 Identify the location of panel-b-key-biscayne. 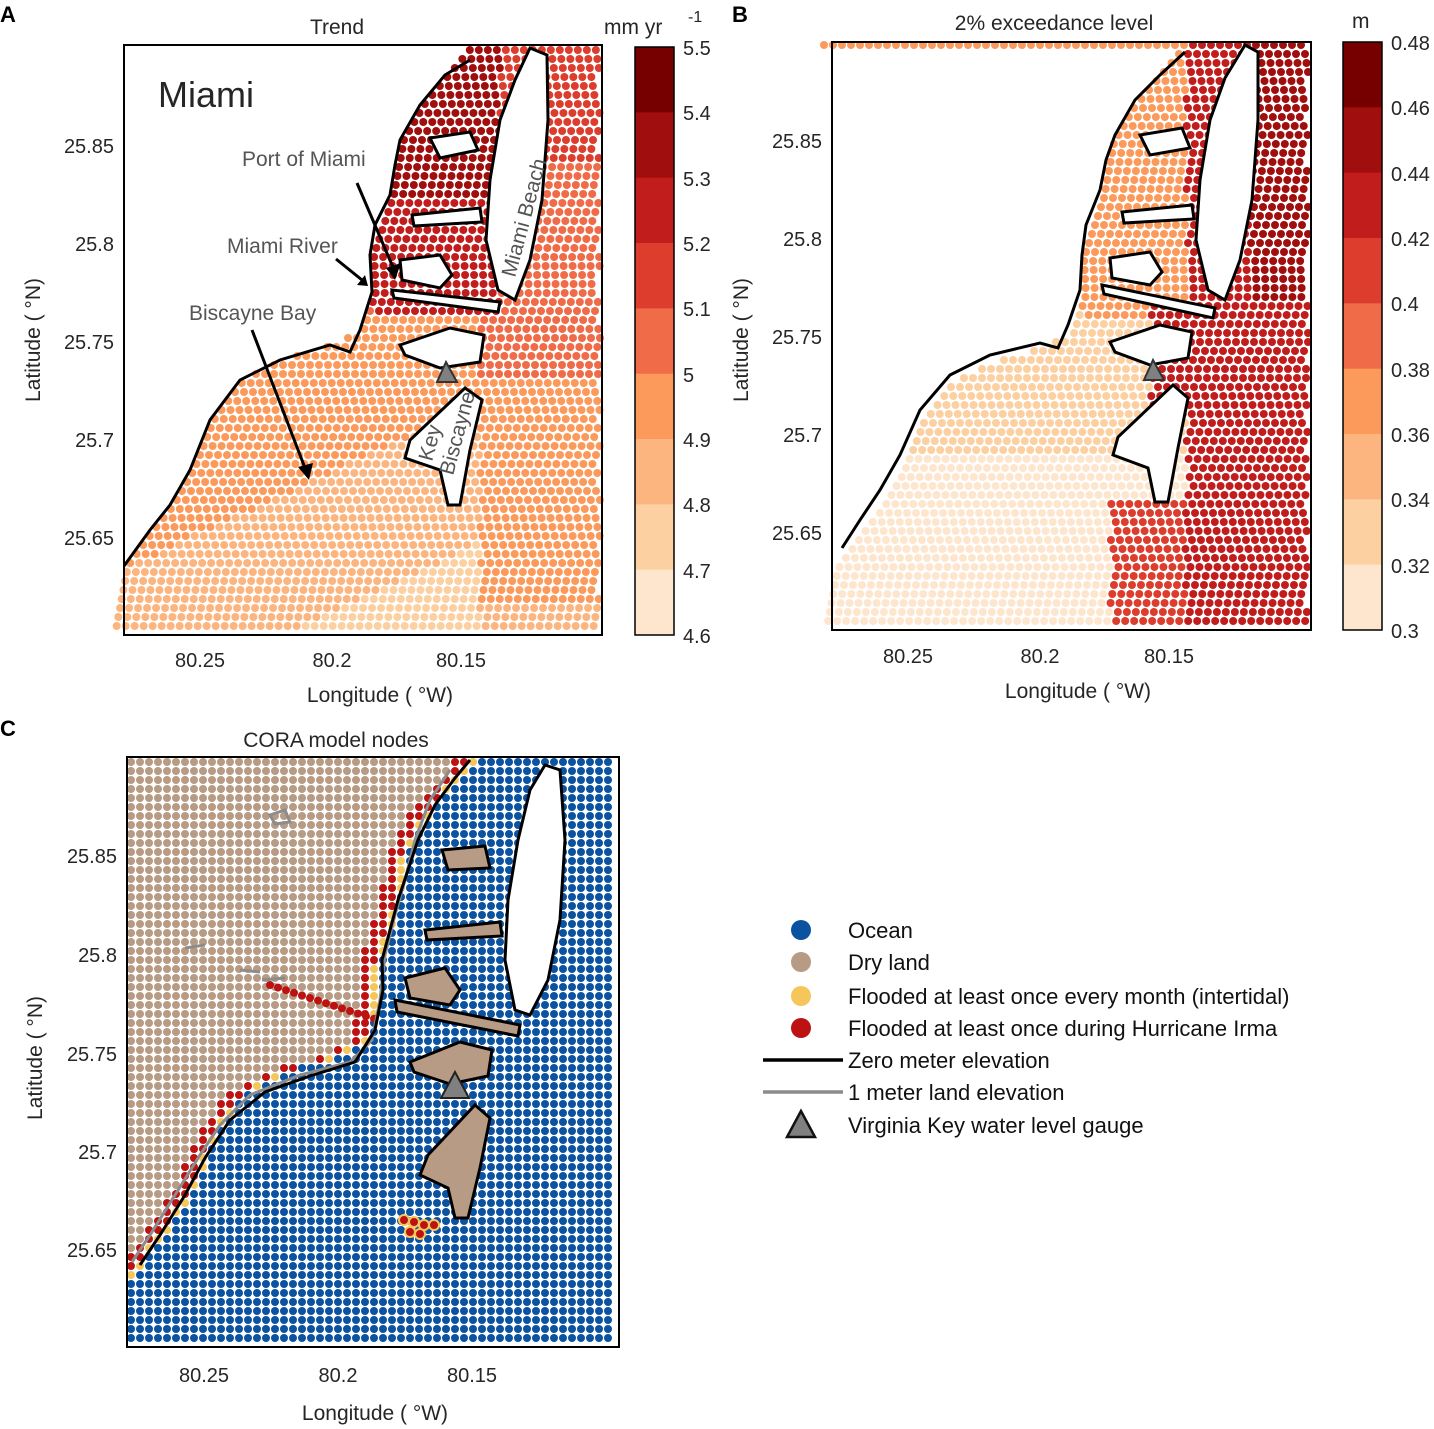
(1150, 443).